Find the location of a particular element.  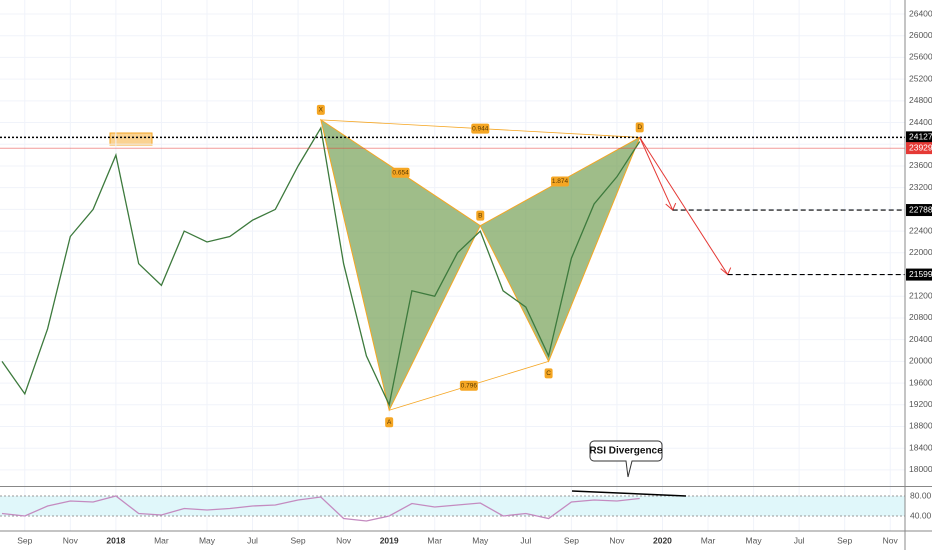

x-tick-label: 2018 is located at coordinates (115, 540).